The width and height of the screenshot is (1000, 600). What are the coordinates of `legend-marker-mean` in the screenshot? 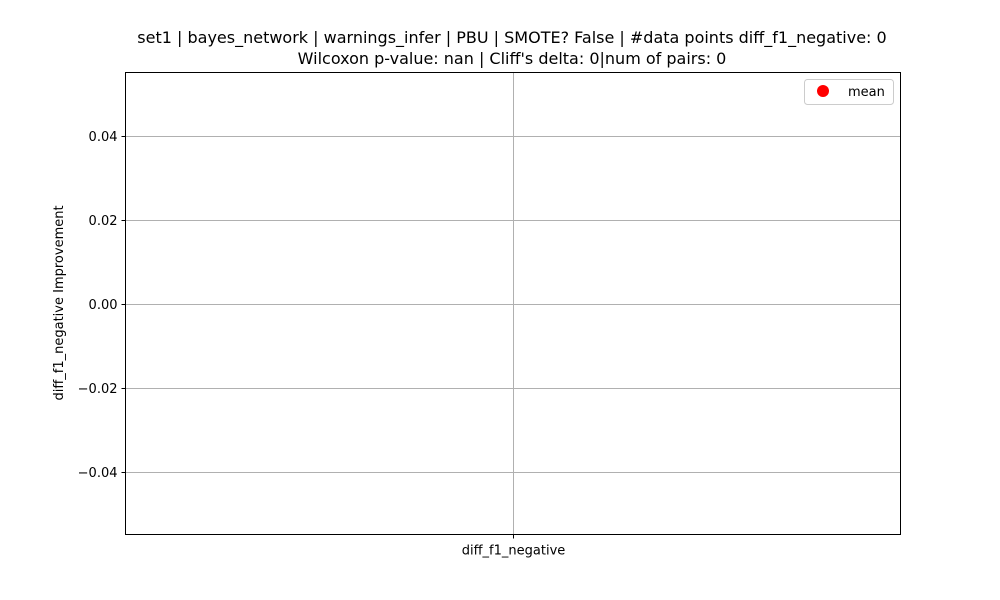 It's located at (823, 91).